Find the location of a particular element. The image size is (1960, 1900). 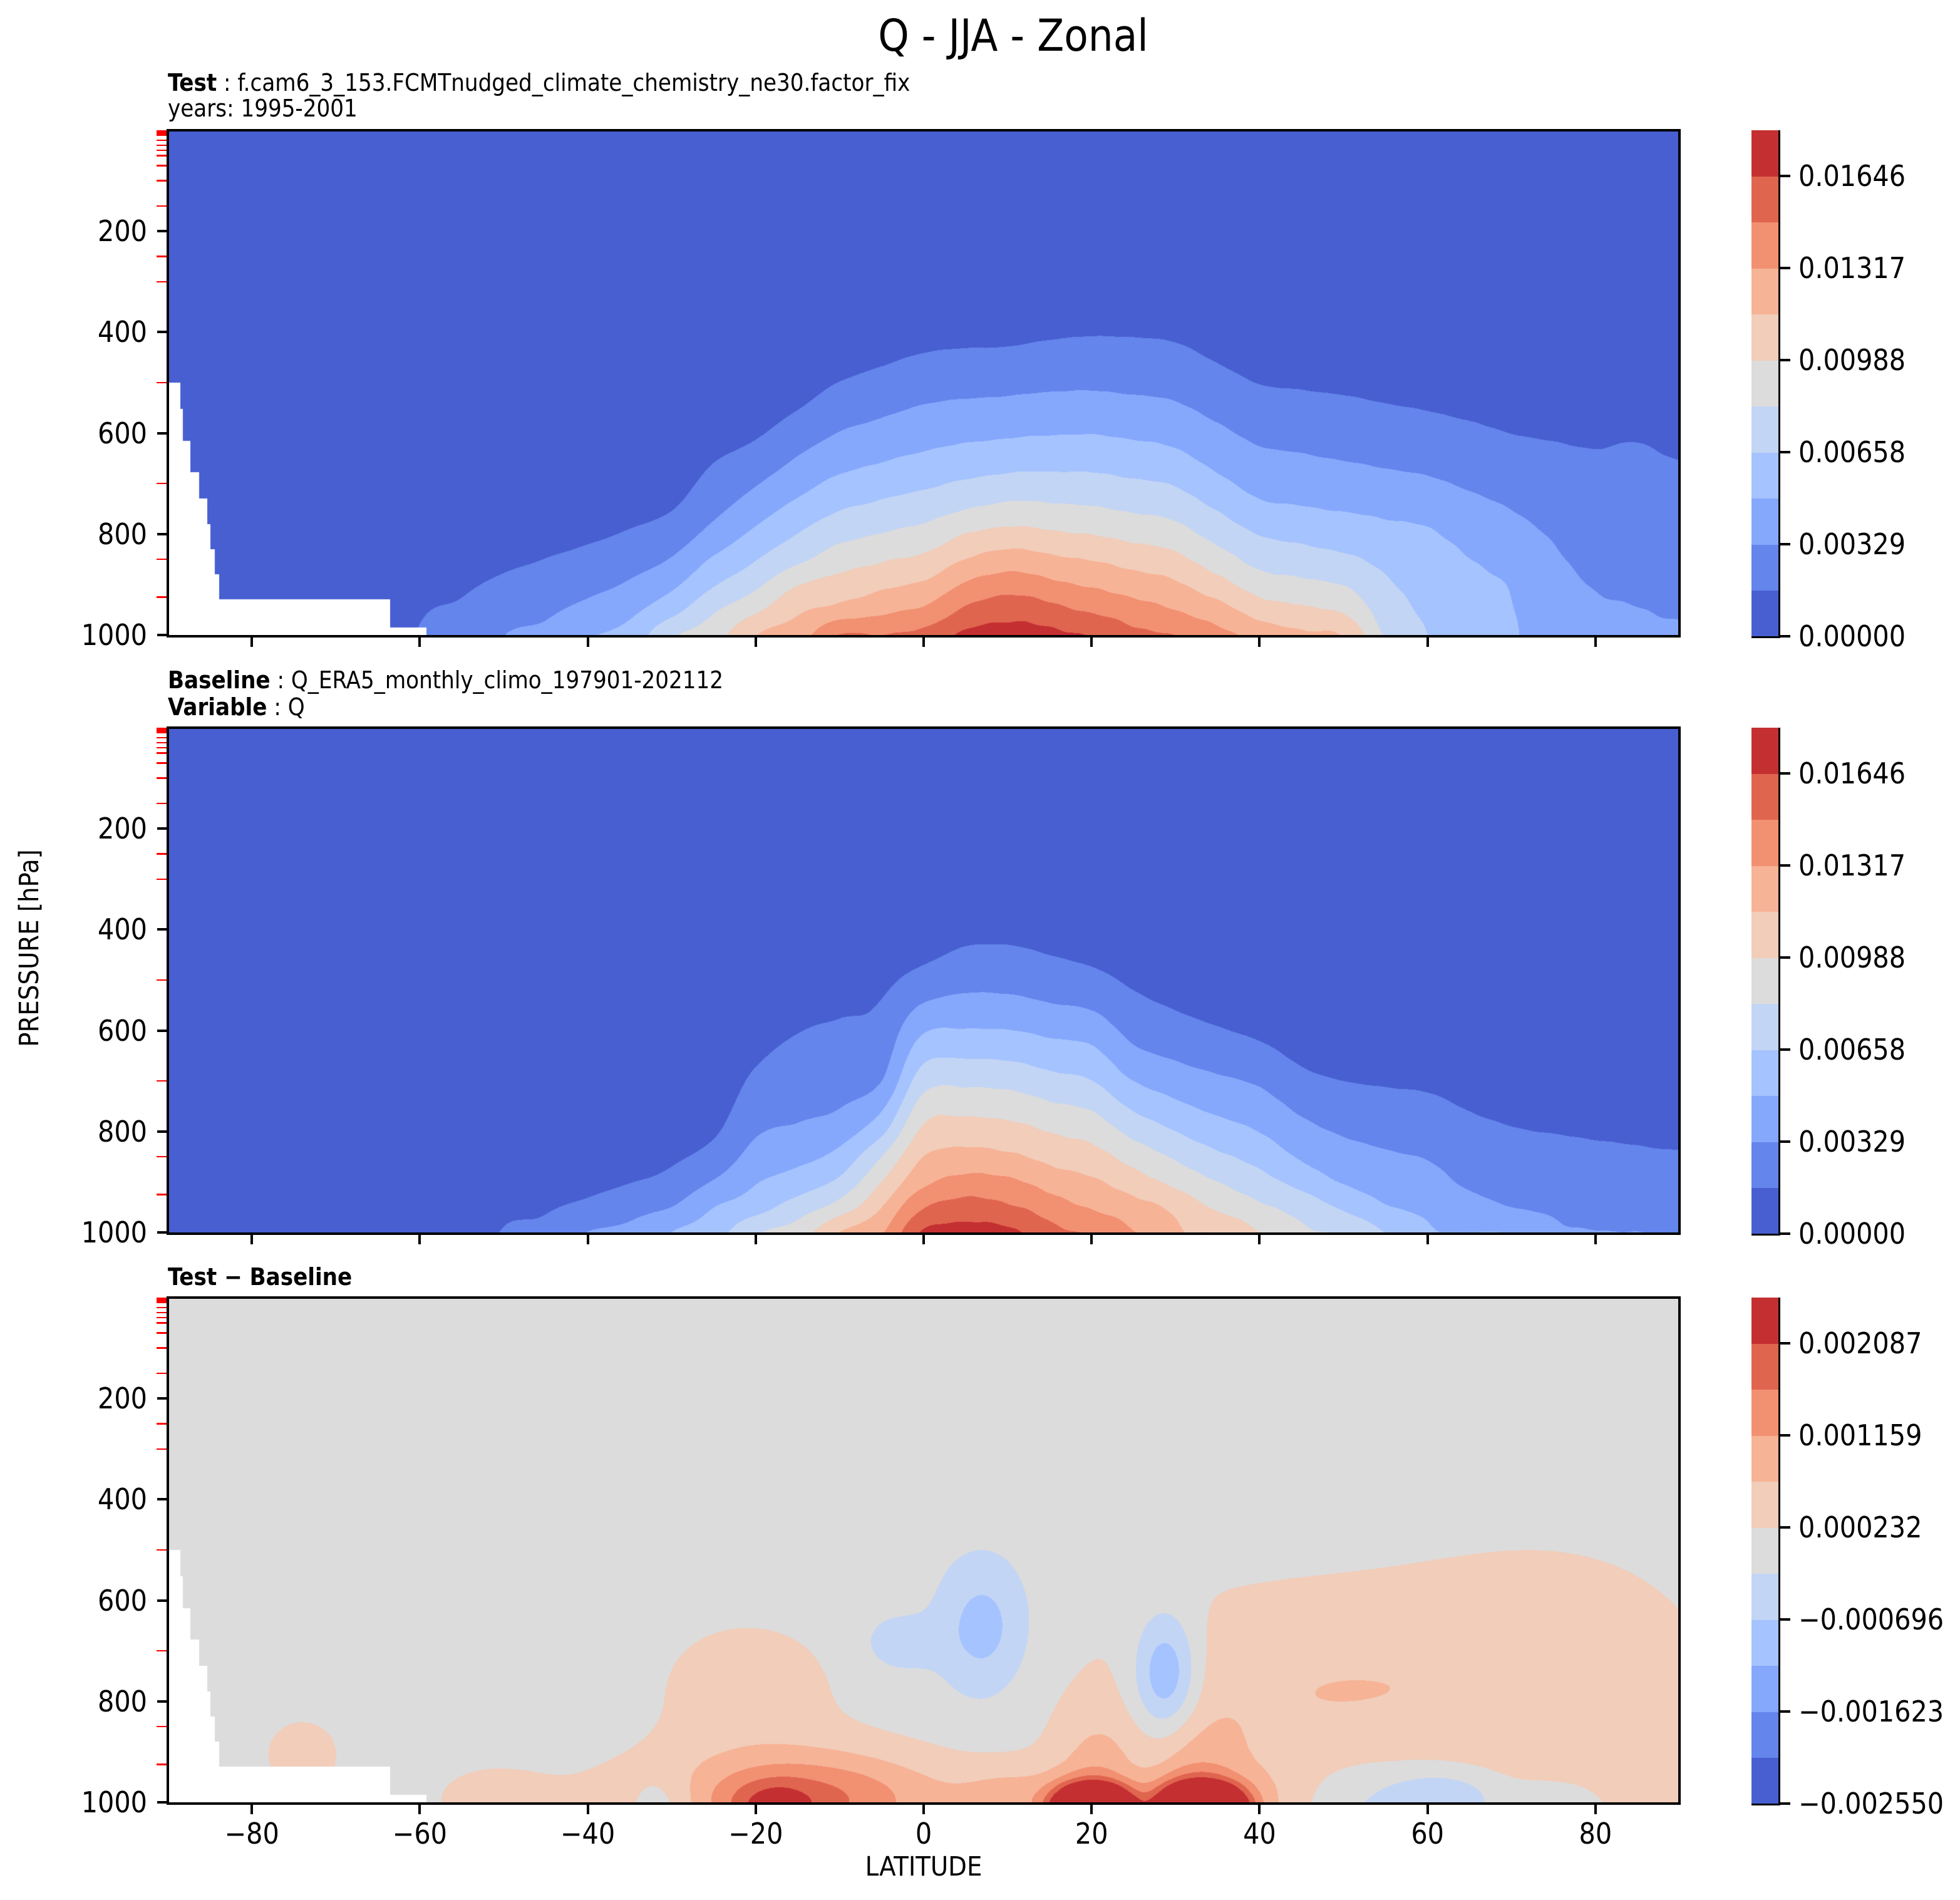

panel-baseline-header-bold: Baseline is located at coordinates (219, 680).